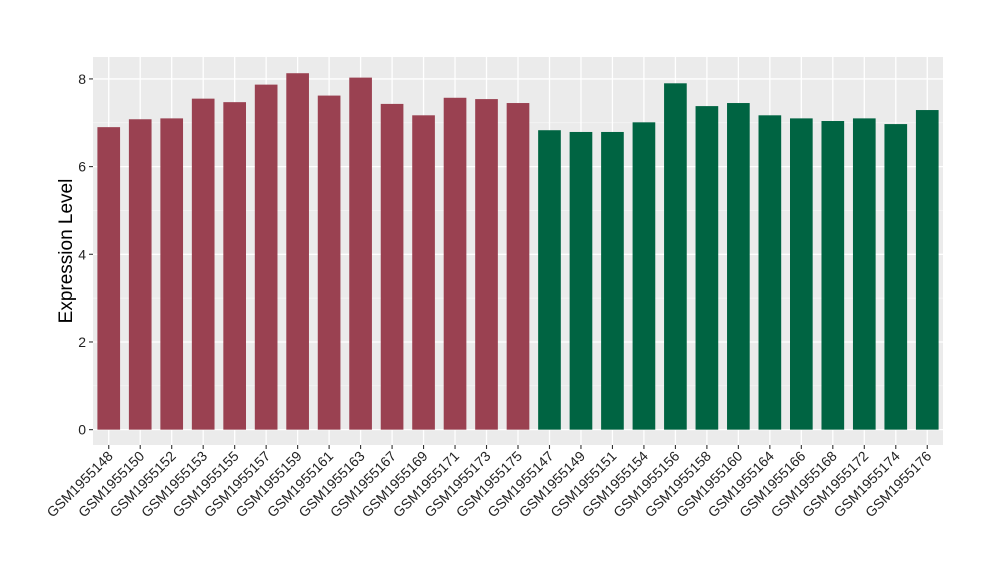 The width and height of the screenshot is (1000, 580). Describe the element at coordinates (82, 342) in the screenshot. I see `y-tick-label: 2` at that location.